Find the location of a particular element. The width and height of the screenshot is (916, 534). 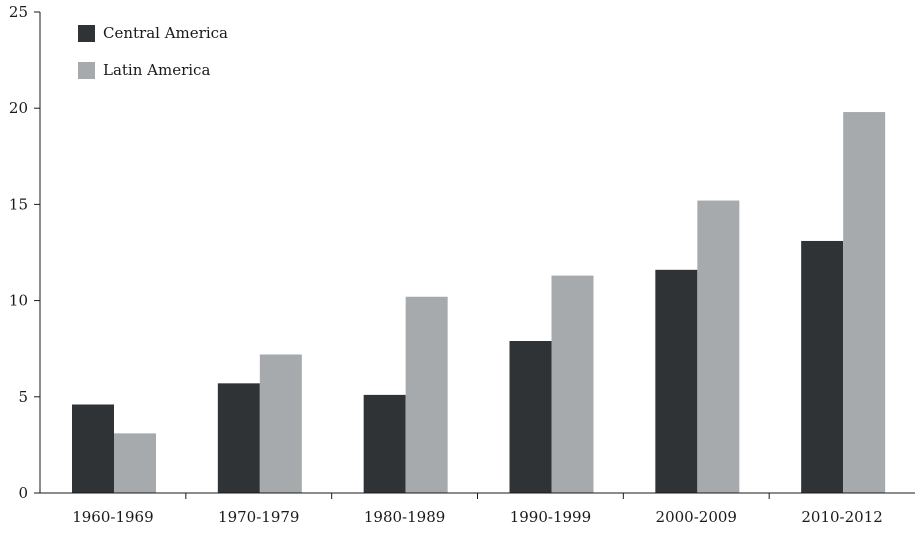

legend: Central America Latin America is located at coordinates (153, 51).